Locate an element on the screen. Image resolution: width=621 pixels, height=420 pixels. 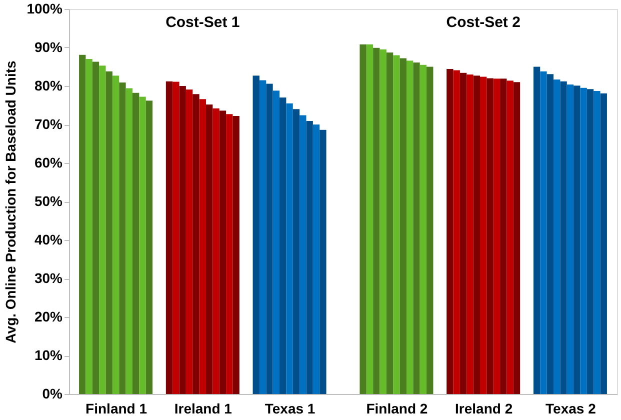
y-tick-label: 50% is located at coordinates (49, 201).